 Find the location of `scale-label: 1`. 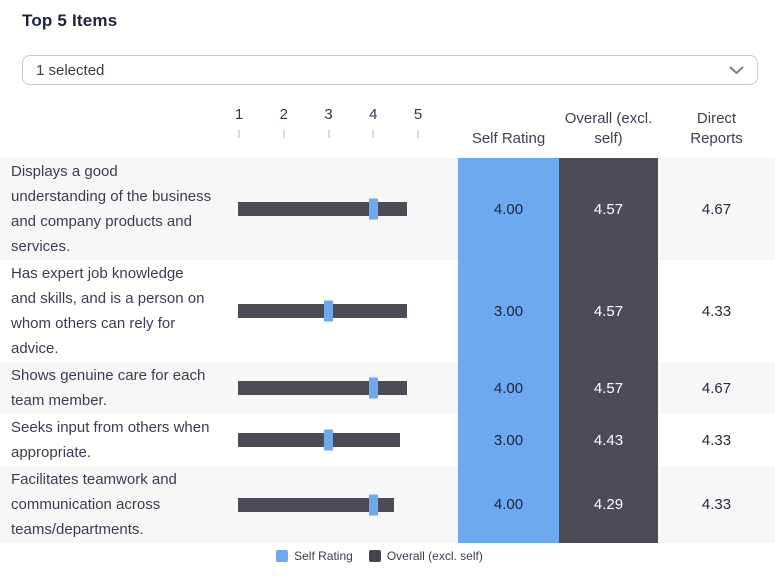

scale-label: 1 is located at coordinates (239, 114).